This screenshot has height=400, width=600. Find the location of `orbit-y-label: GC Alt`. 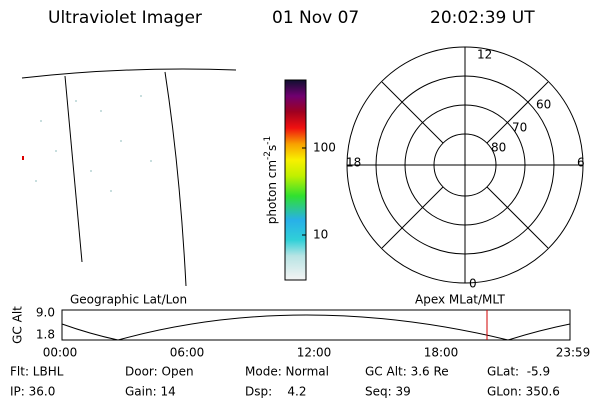

orbit-y-label: GC Alt is located at coordinates (18, 325).